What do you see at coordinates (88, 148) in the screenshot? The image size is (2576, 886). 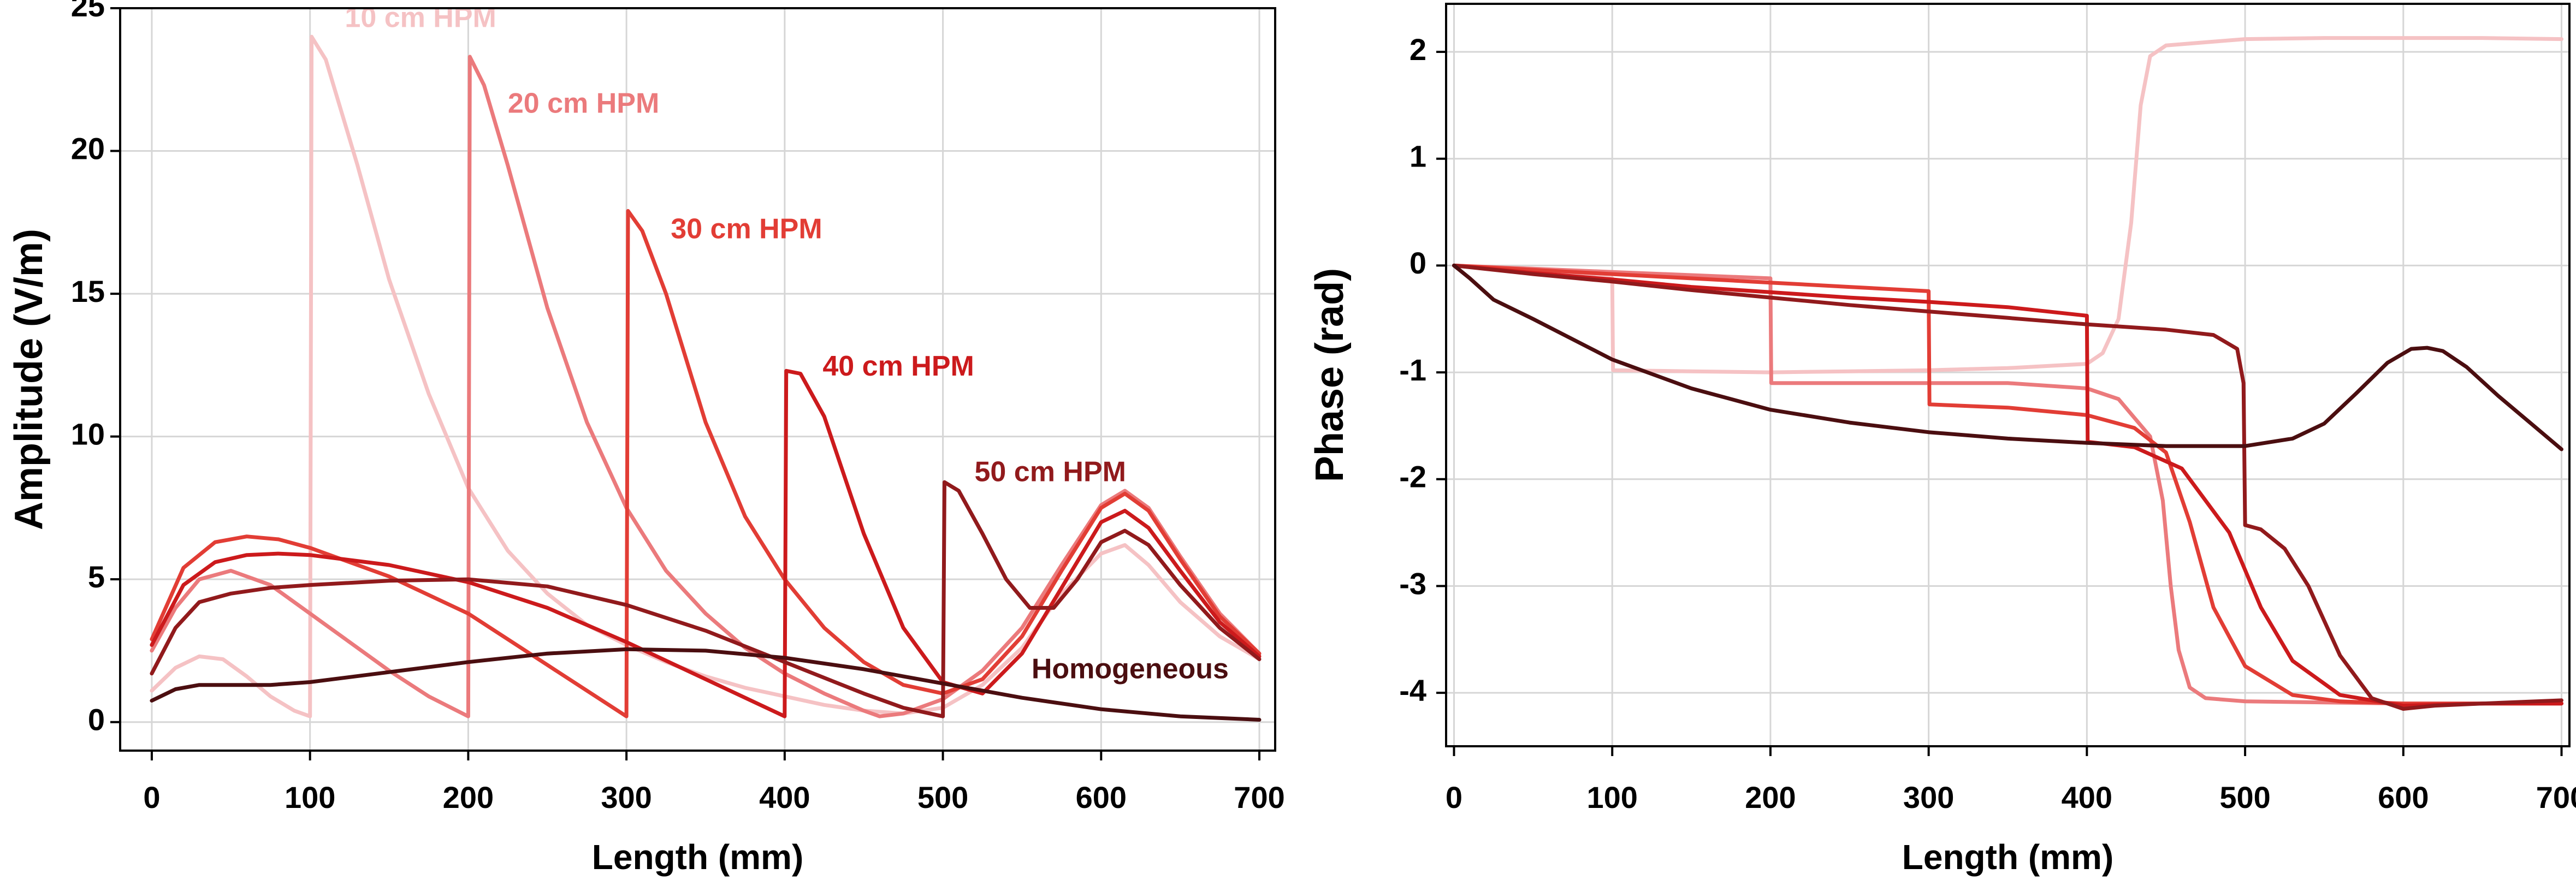 I see `y-tick-label: 20` at bounding box center [88, 148].